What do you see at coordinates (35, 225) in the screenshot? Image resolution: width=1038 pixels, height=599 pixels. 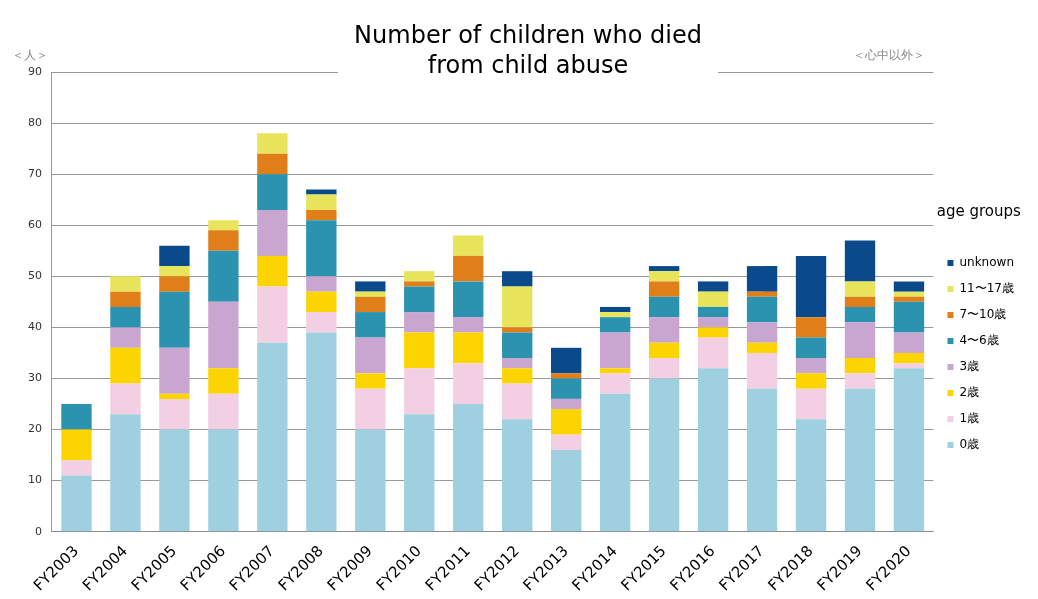 I see `y-tick-label: 60` at bounding box center [35, 225].